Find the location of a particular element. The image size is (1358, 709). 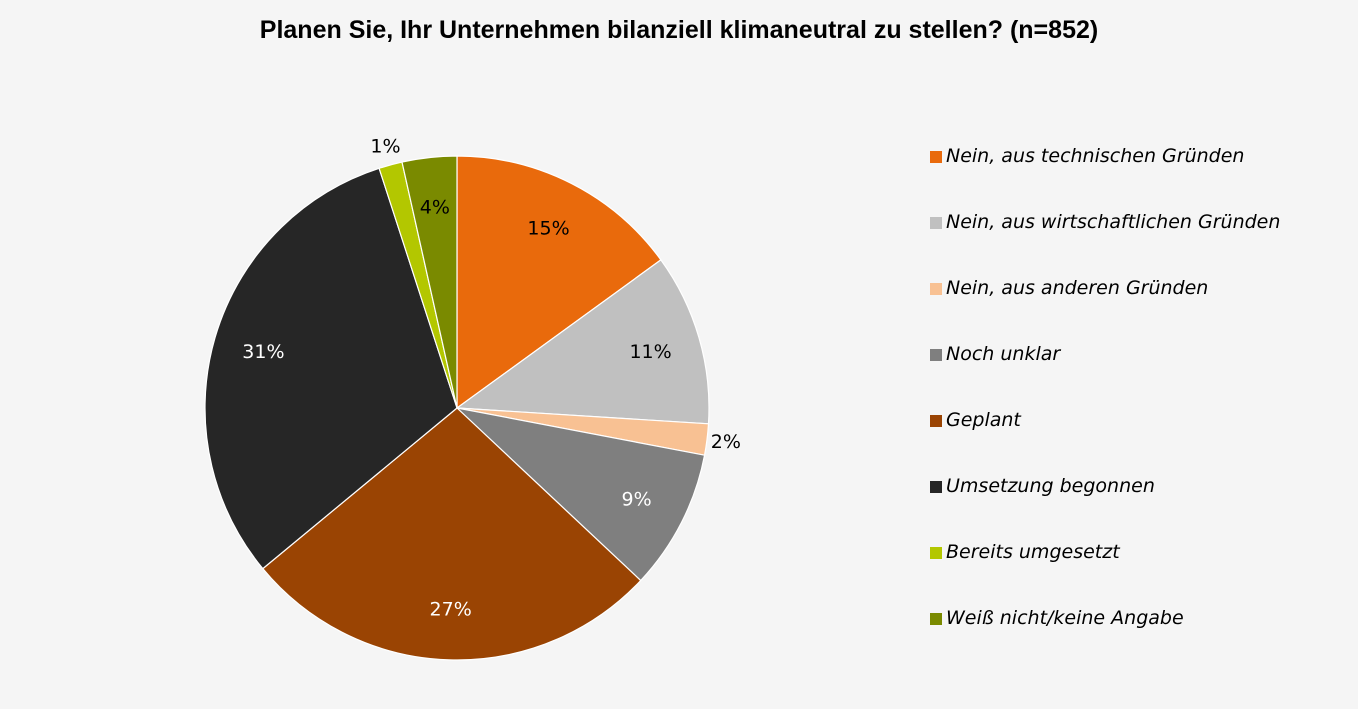

legend-label: Geplant is located at coordinates (983, 420).